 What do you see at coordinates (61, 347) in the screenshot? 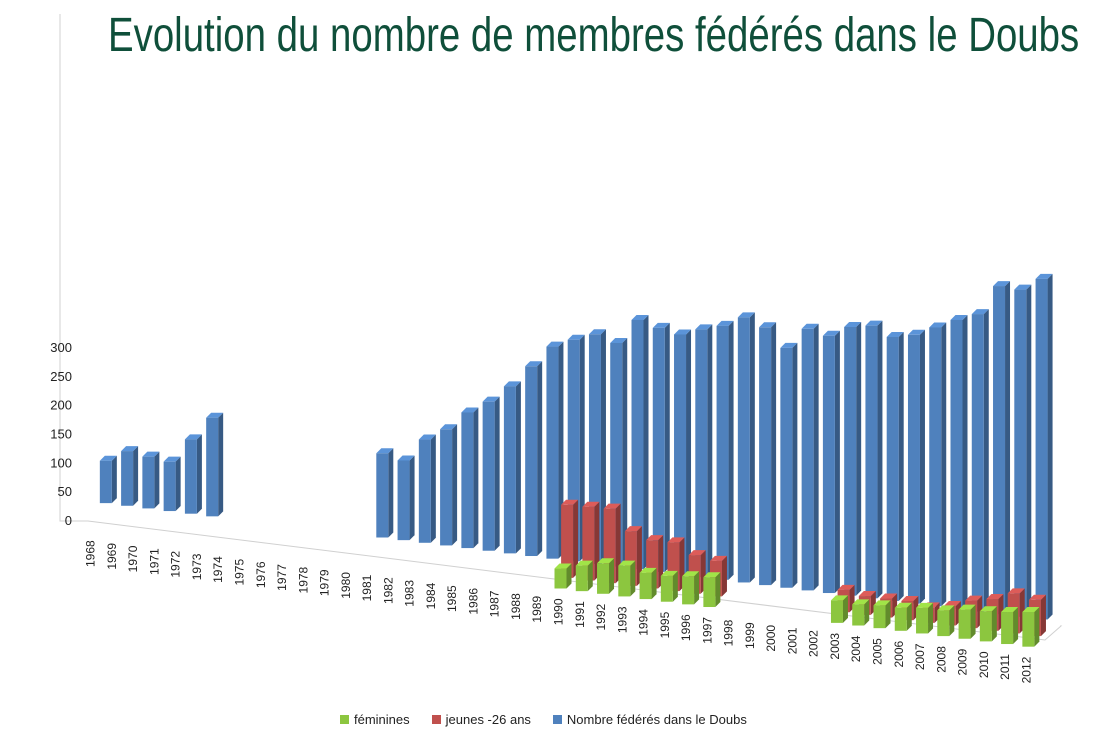
I see `y-tick-label: 300` at bounding box center [61, 347].